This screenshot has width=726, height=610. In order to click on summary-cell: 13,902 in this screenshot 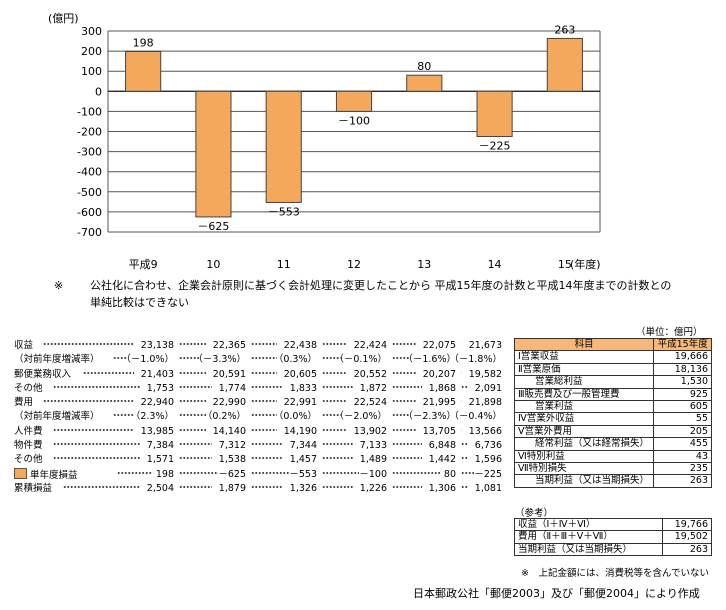, I will do `click(370, 431)`.